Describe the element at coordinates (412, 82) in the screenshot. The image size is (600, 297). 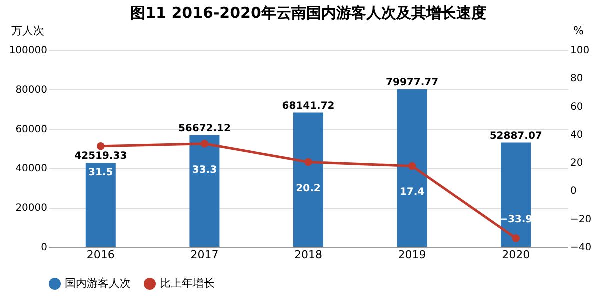
I see `data-label: 79977.77` at that location.